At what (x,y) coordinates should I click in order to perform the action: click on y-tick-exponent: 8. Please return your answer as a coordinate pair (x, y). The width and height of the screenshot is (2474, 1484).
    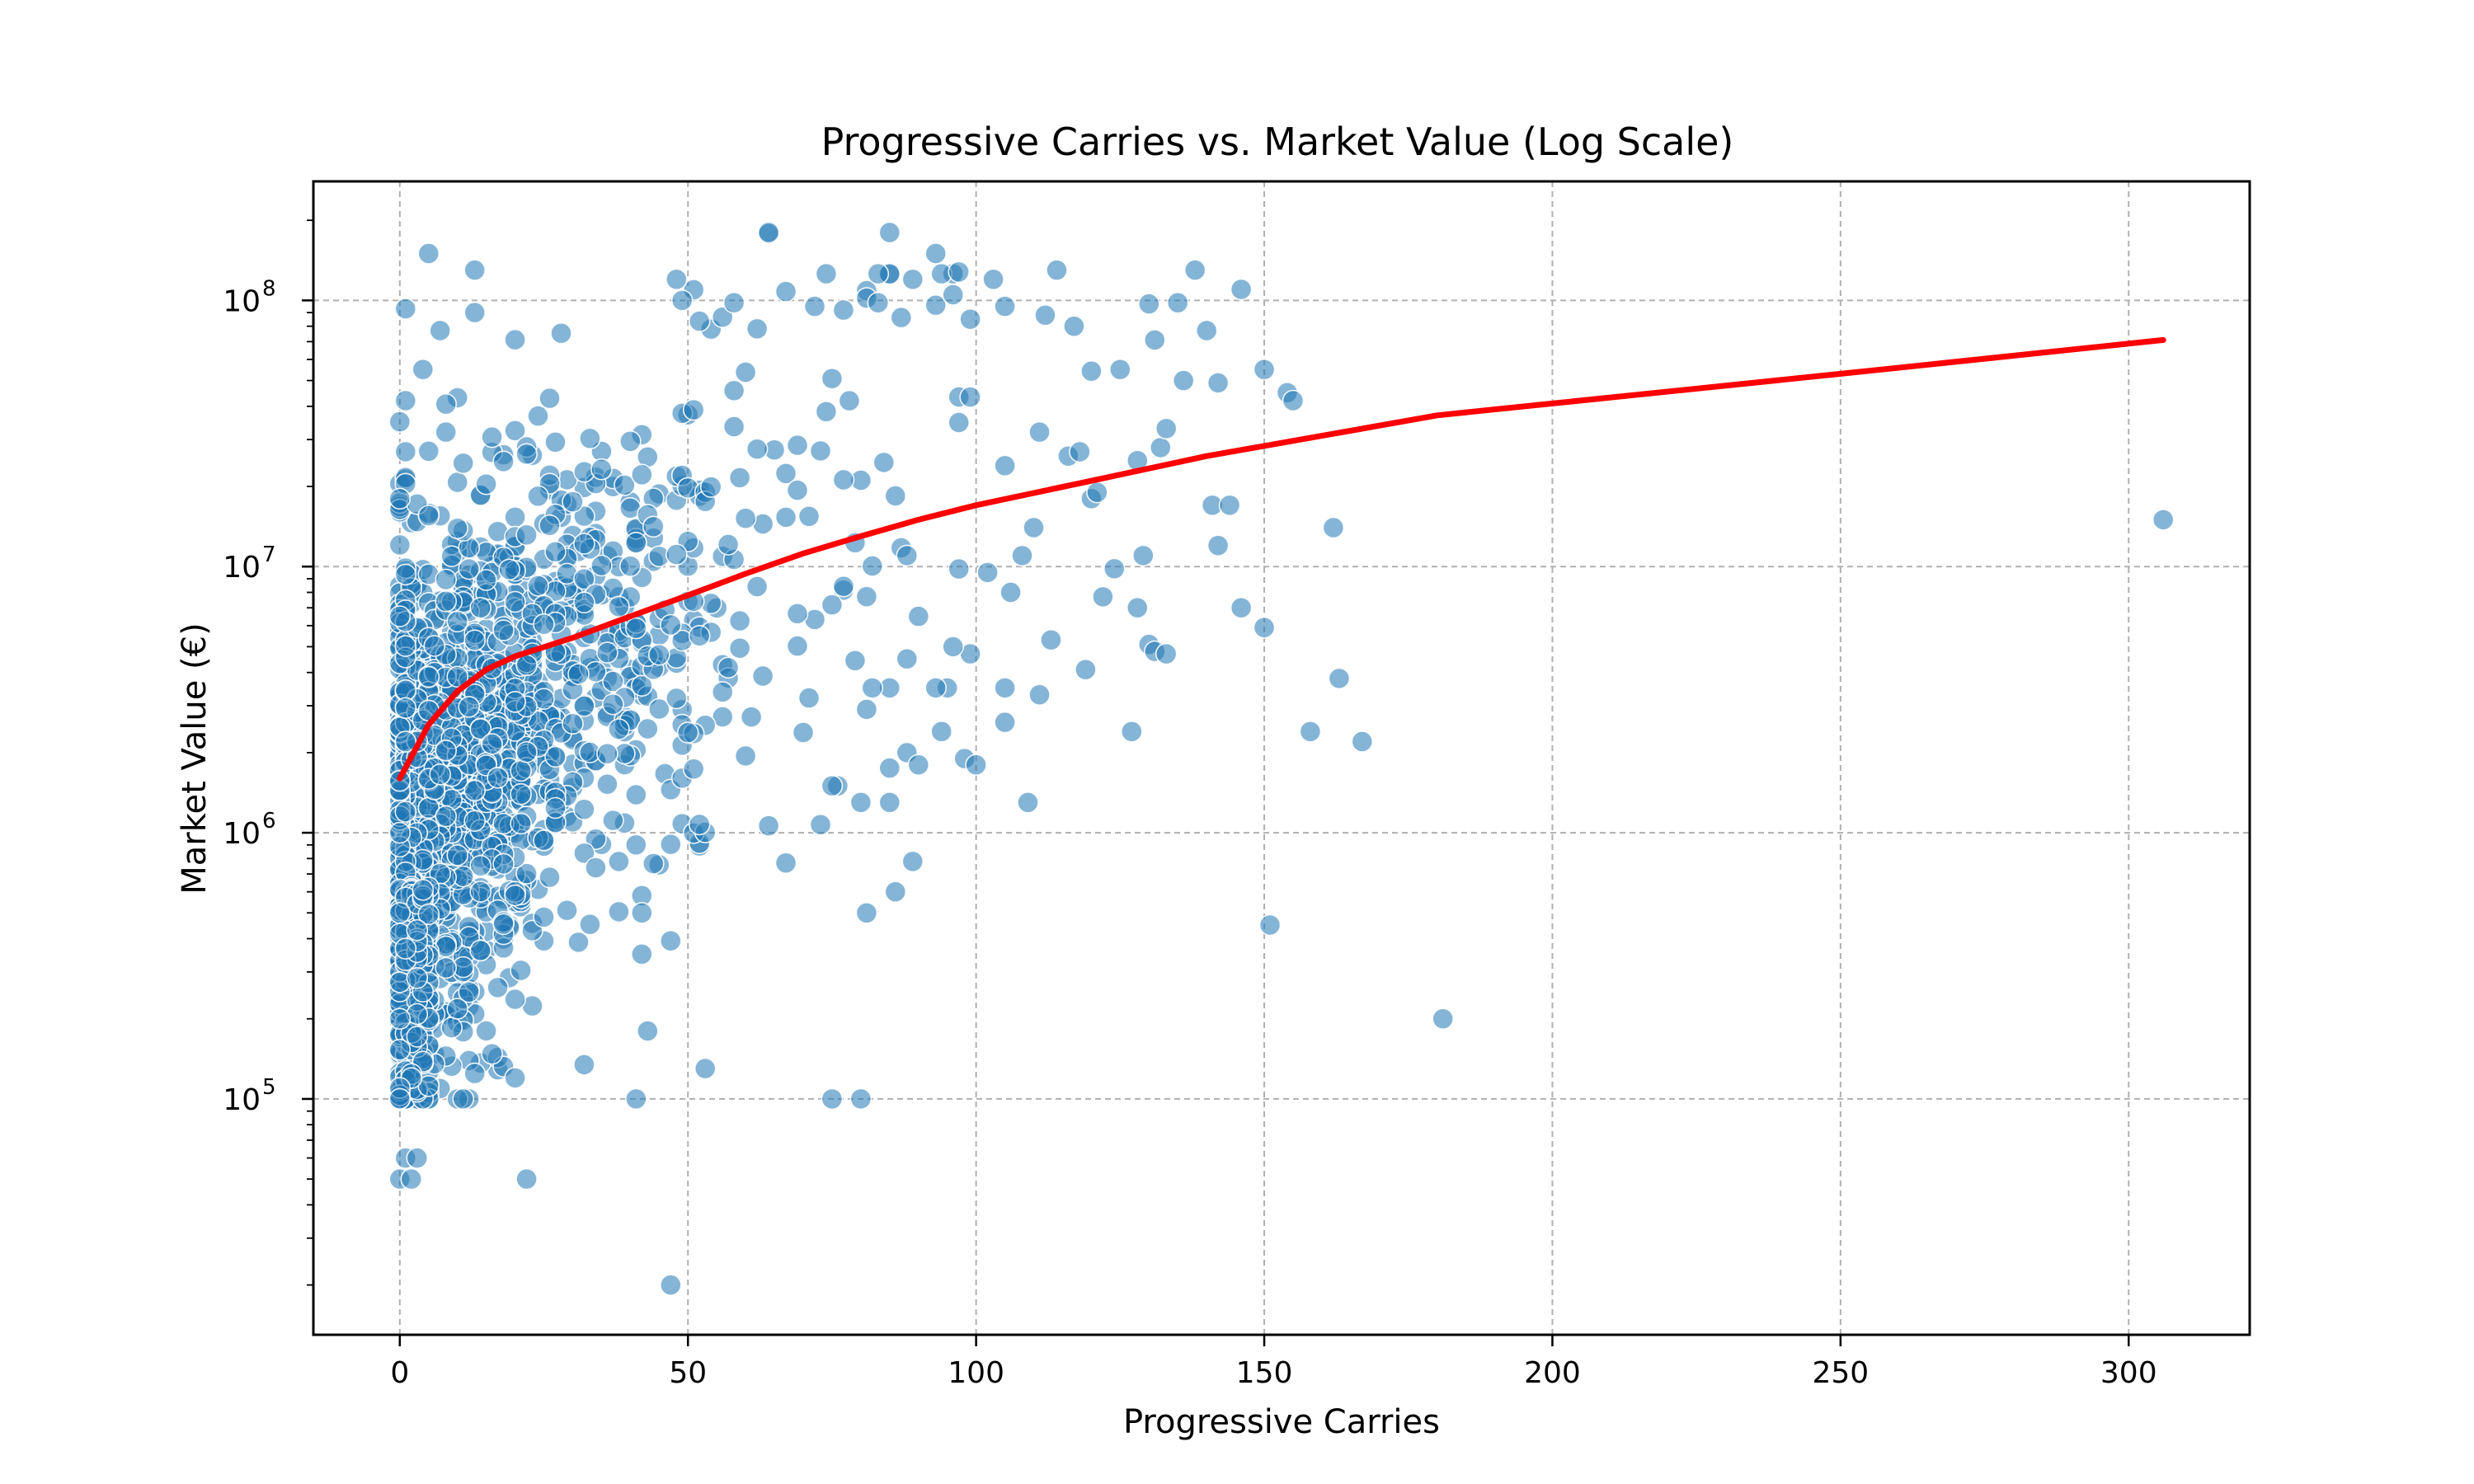
    Looking at the image, I should click on (269, 288).